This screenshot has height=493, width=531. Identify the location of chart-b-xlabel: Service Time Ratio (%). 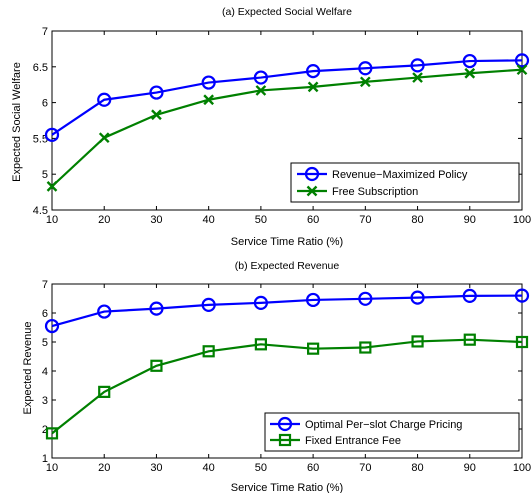
(287, 487).